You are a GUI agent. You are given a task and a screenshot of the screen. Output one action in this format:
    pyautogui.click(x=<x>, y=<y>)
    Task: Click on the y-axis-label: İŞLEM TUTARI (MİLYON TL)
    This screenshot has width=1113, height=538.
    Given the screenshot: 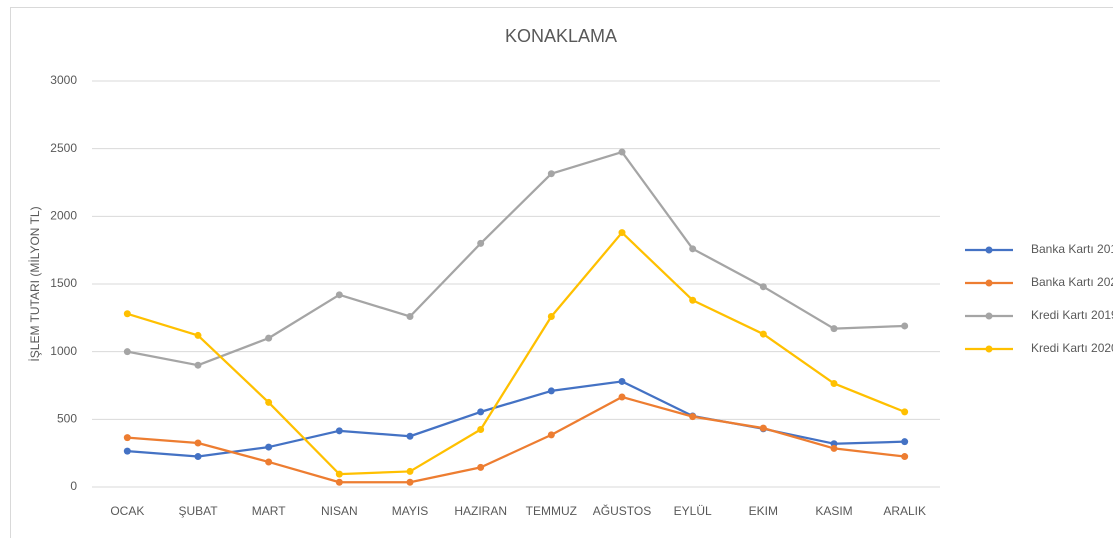 What is the action you would take?
    pyautogui.click(x=35, y=283)
    